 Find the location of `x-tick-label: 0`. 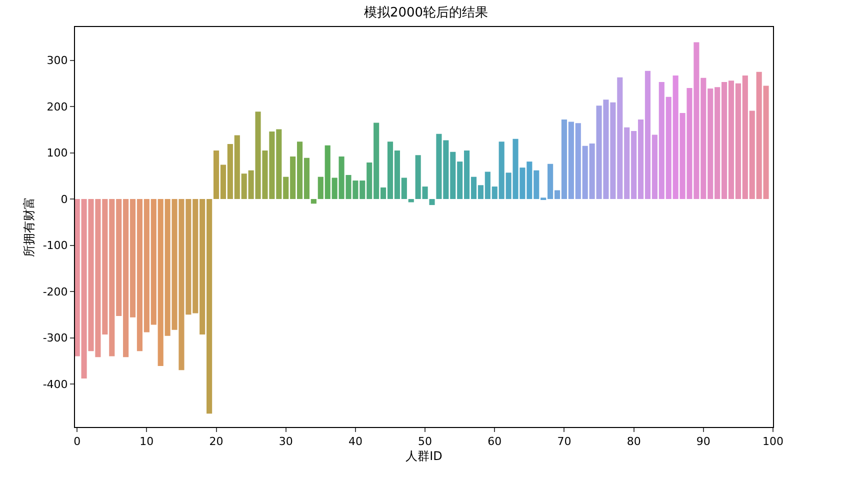

x-tick-label: 0 is located at coordinates (77, 441).